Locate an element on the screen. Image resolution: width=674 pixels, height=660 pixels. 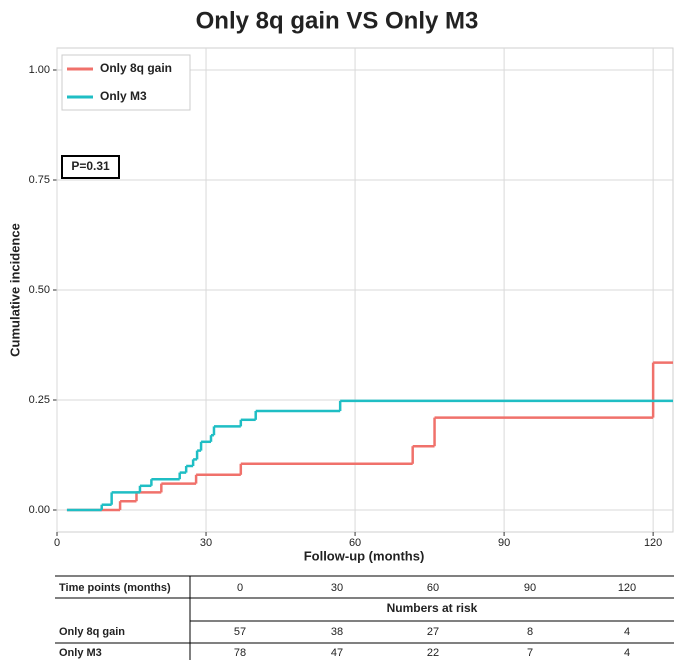
legend-label: Only 8q gain is located at coordinates (136, 68).